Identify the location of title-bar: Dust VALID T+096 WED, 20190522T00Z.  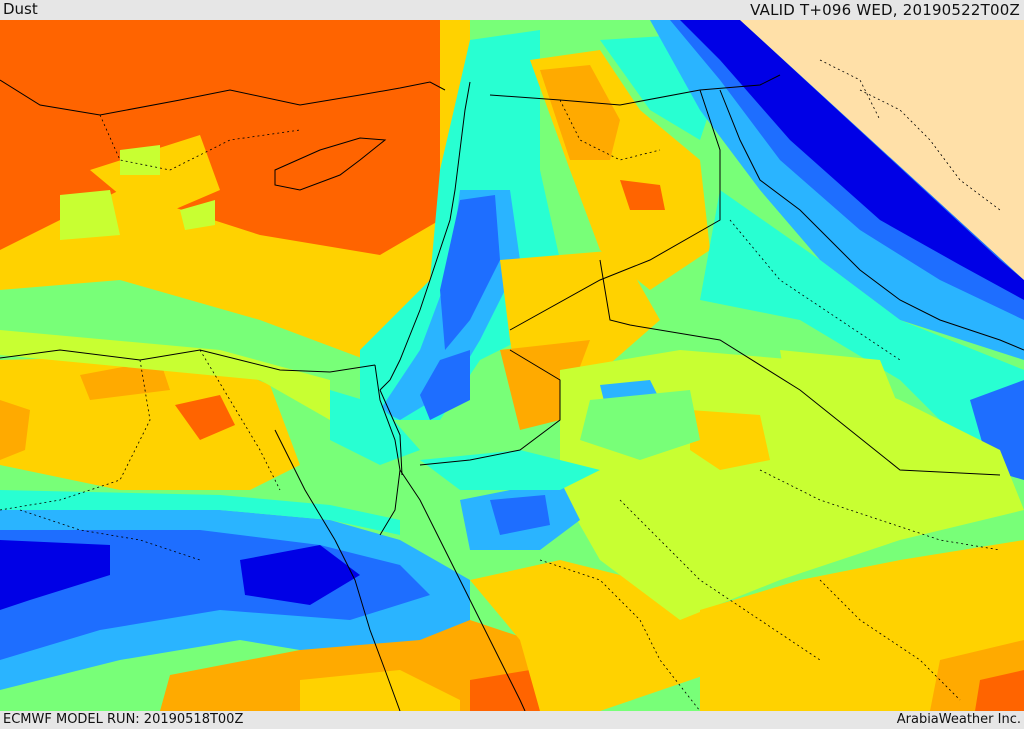
(512, 10).